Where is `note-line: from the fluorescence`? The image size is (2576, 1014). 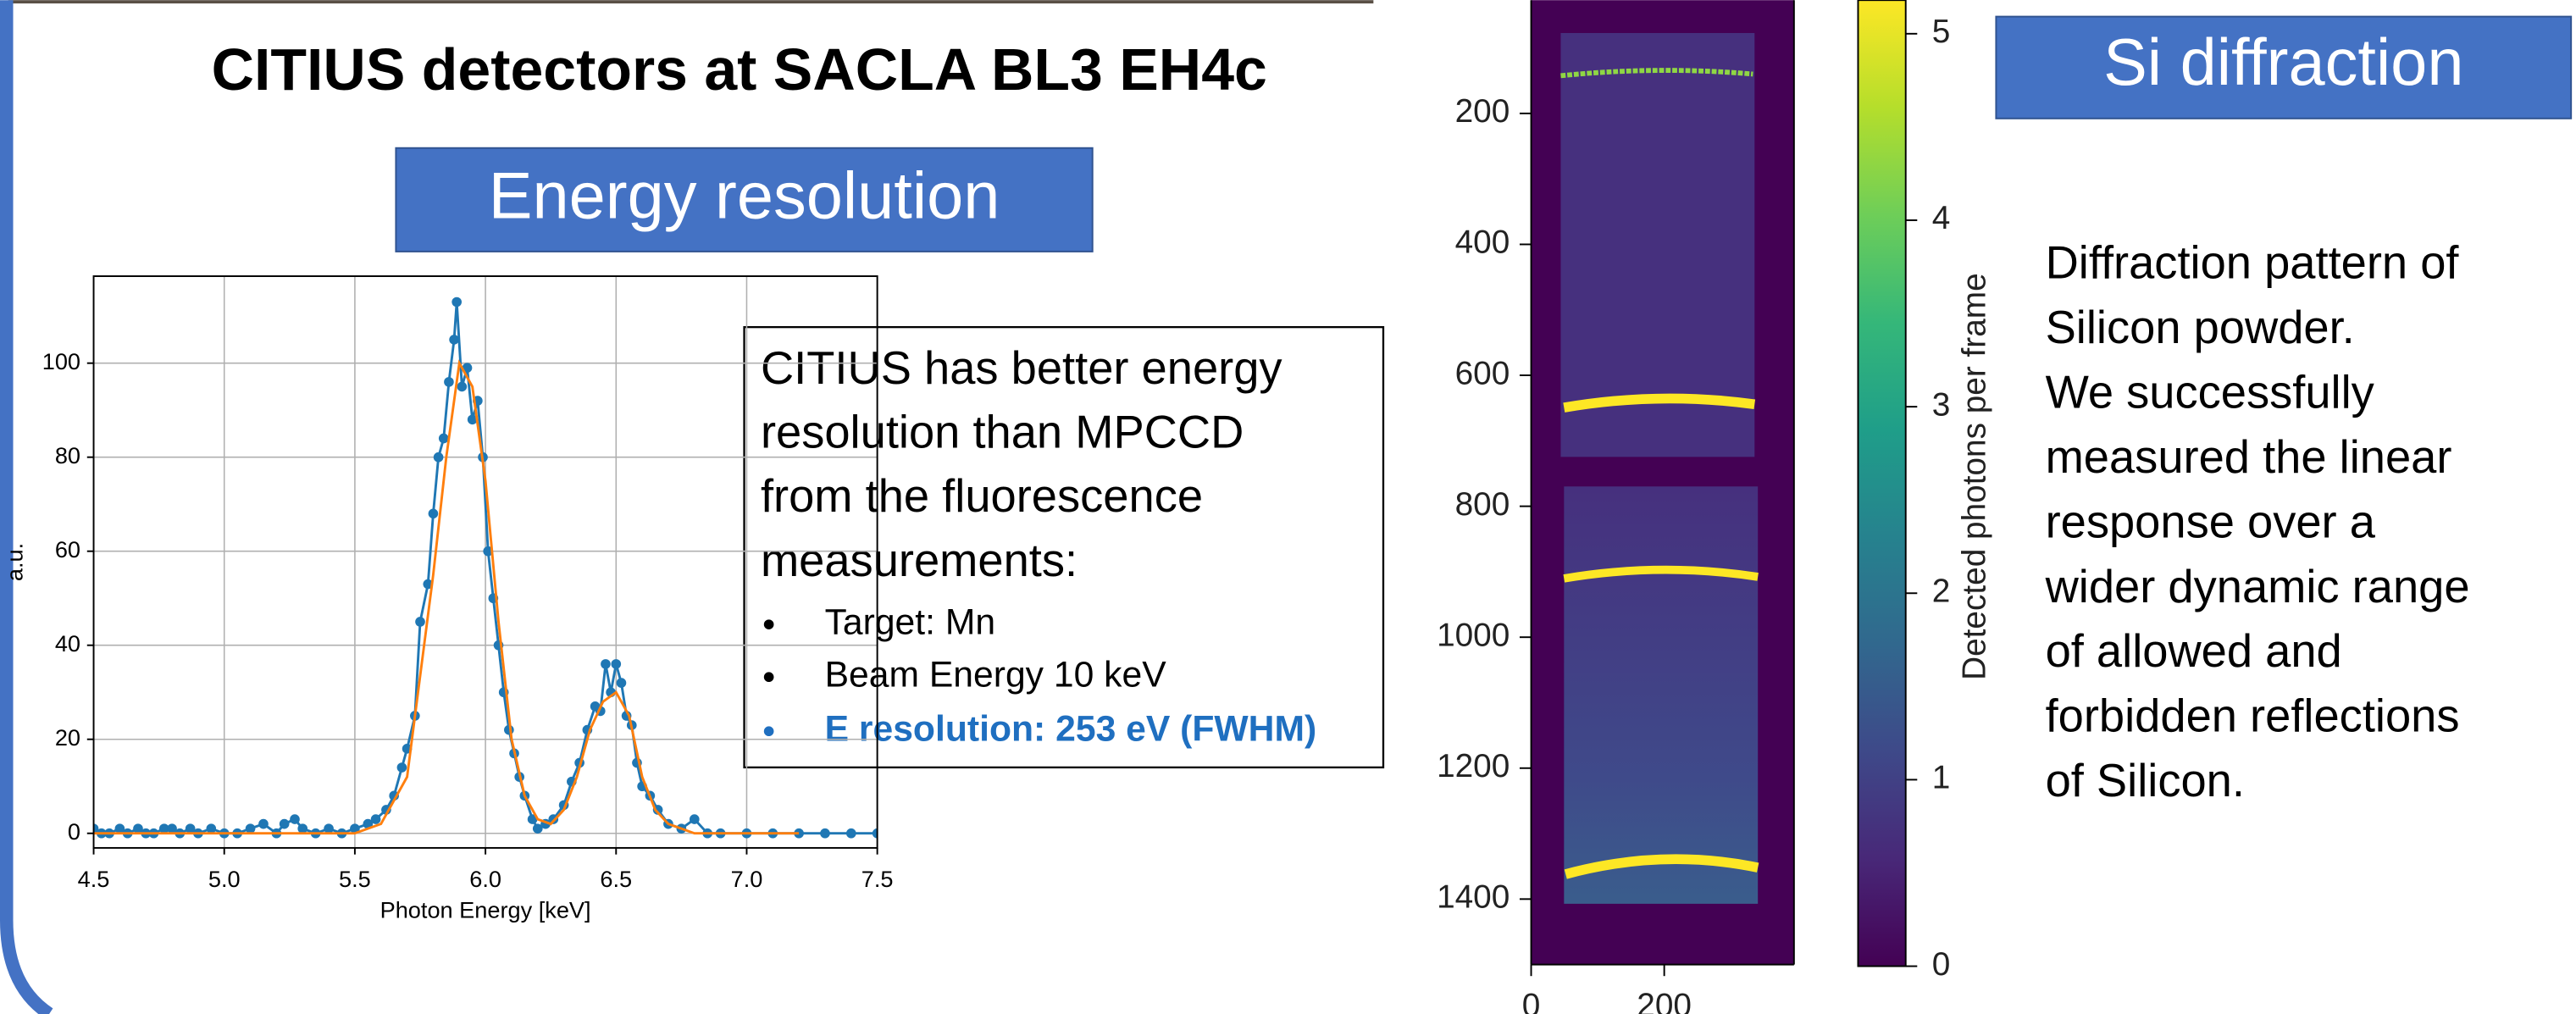
note-line: from the fluorescence is located at coordinates (982, 496).